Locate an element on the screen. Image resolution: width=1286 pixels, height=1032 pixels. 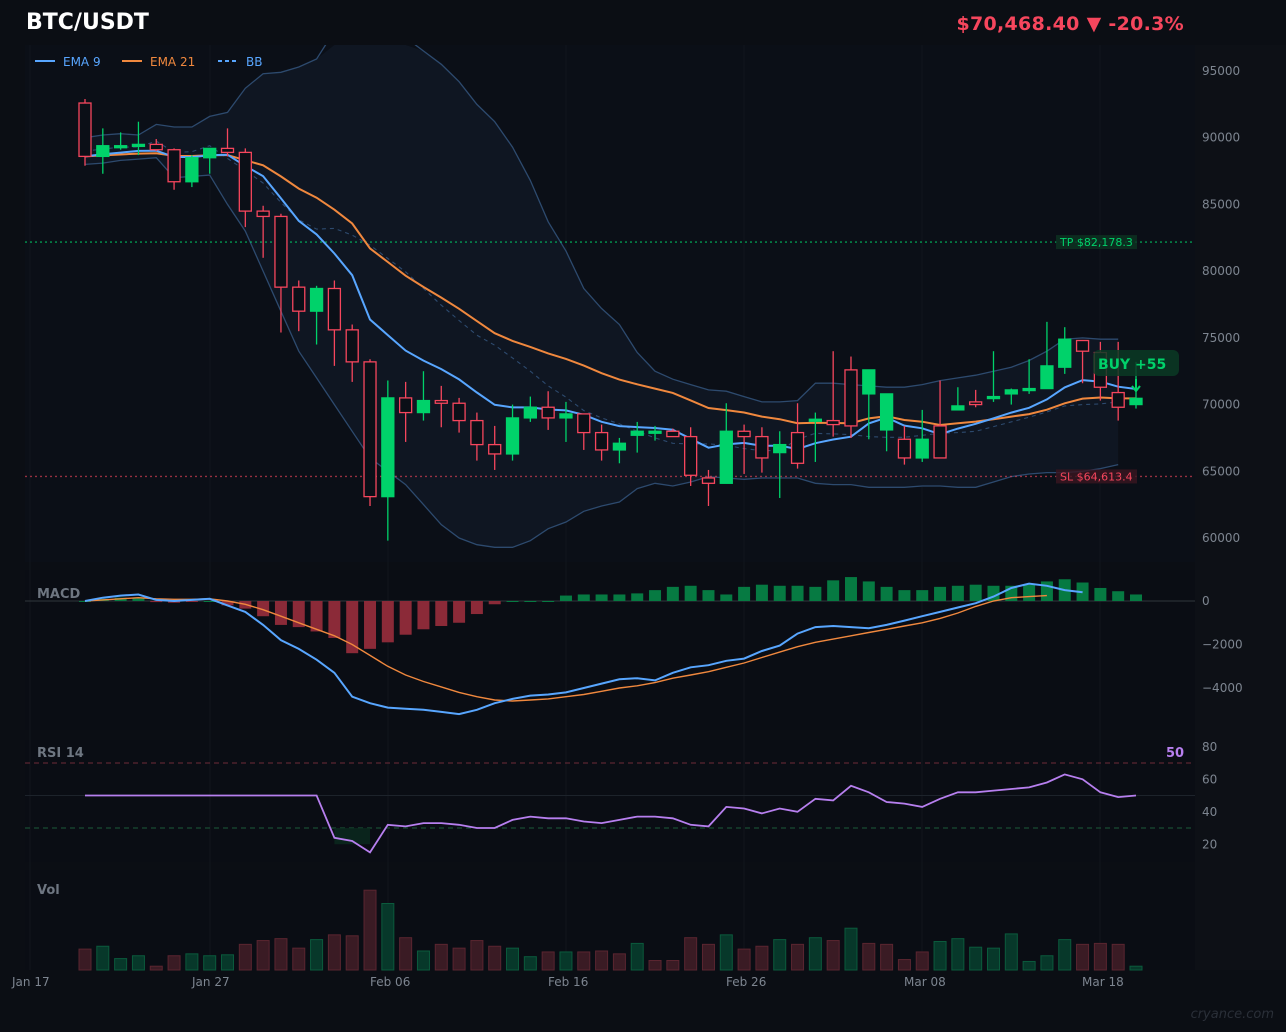
chart-legend: EMA 9 EMA 21 BB is located at coordinates (148, 62).